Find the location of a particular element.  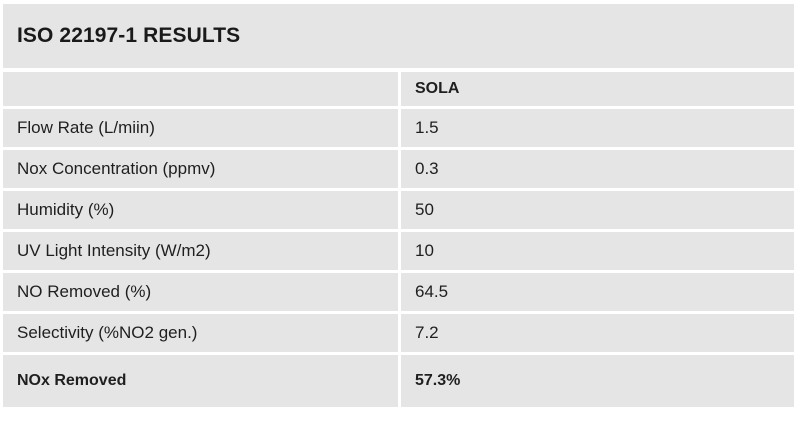

table-row-flow-rate: Flow Rate (L/miin) 1.5 is located at coordinates (398, 128).